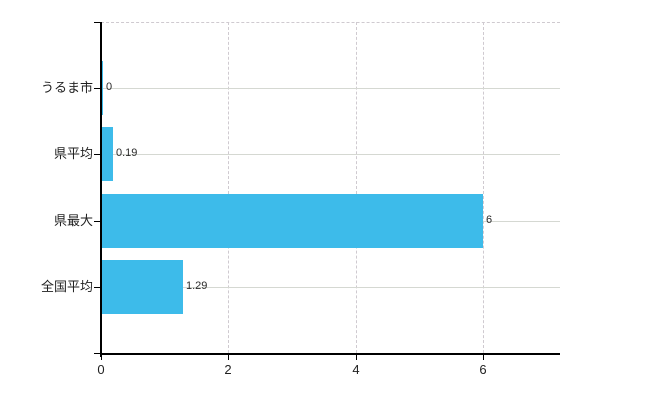 The height and width of the screenshot is (400, 650). I want to click on x-tick-label: 2, so click(228, 369).